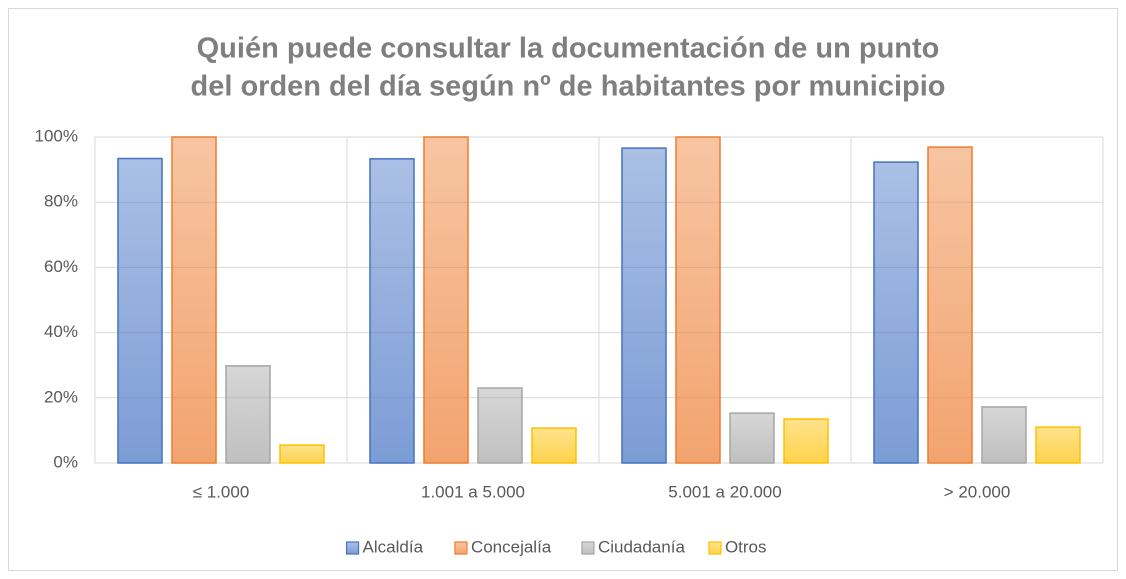 The width and height of the screenshot is (1126, 579). I want to click on legend-label: Otros, so click(746, 546).